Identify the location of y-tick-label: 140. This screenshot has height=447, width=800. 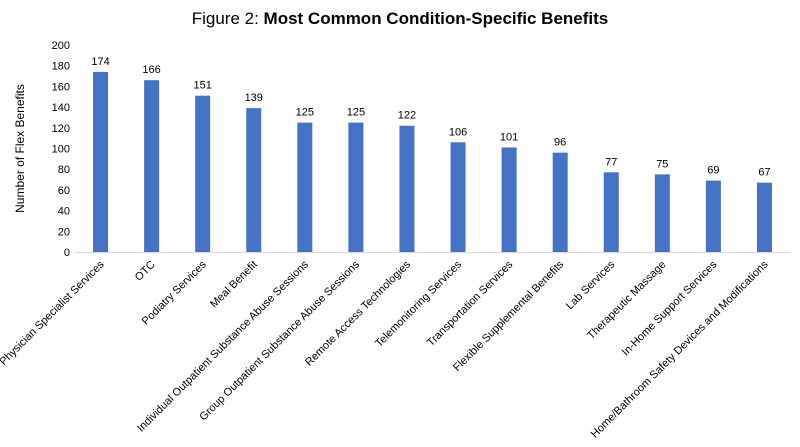
(61, 108).